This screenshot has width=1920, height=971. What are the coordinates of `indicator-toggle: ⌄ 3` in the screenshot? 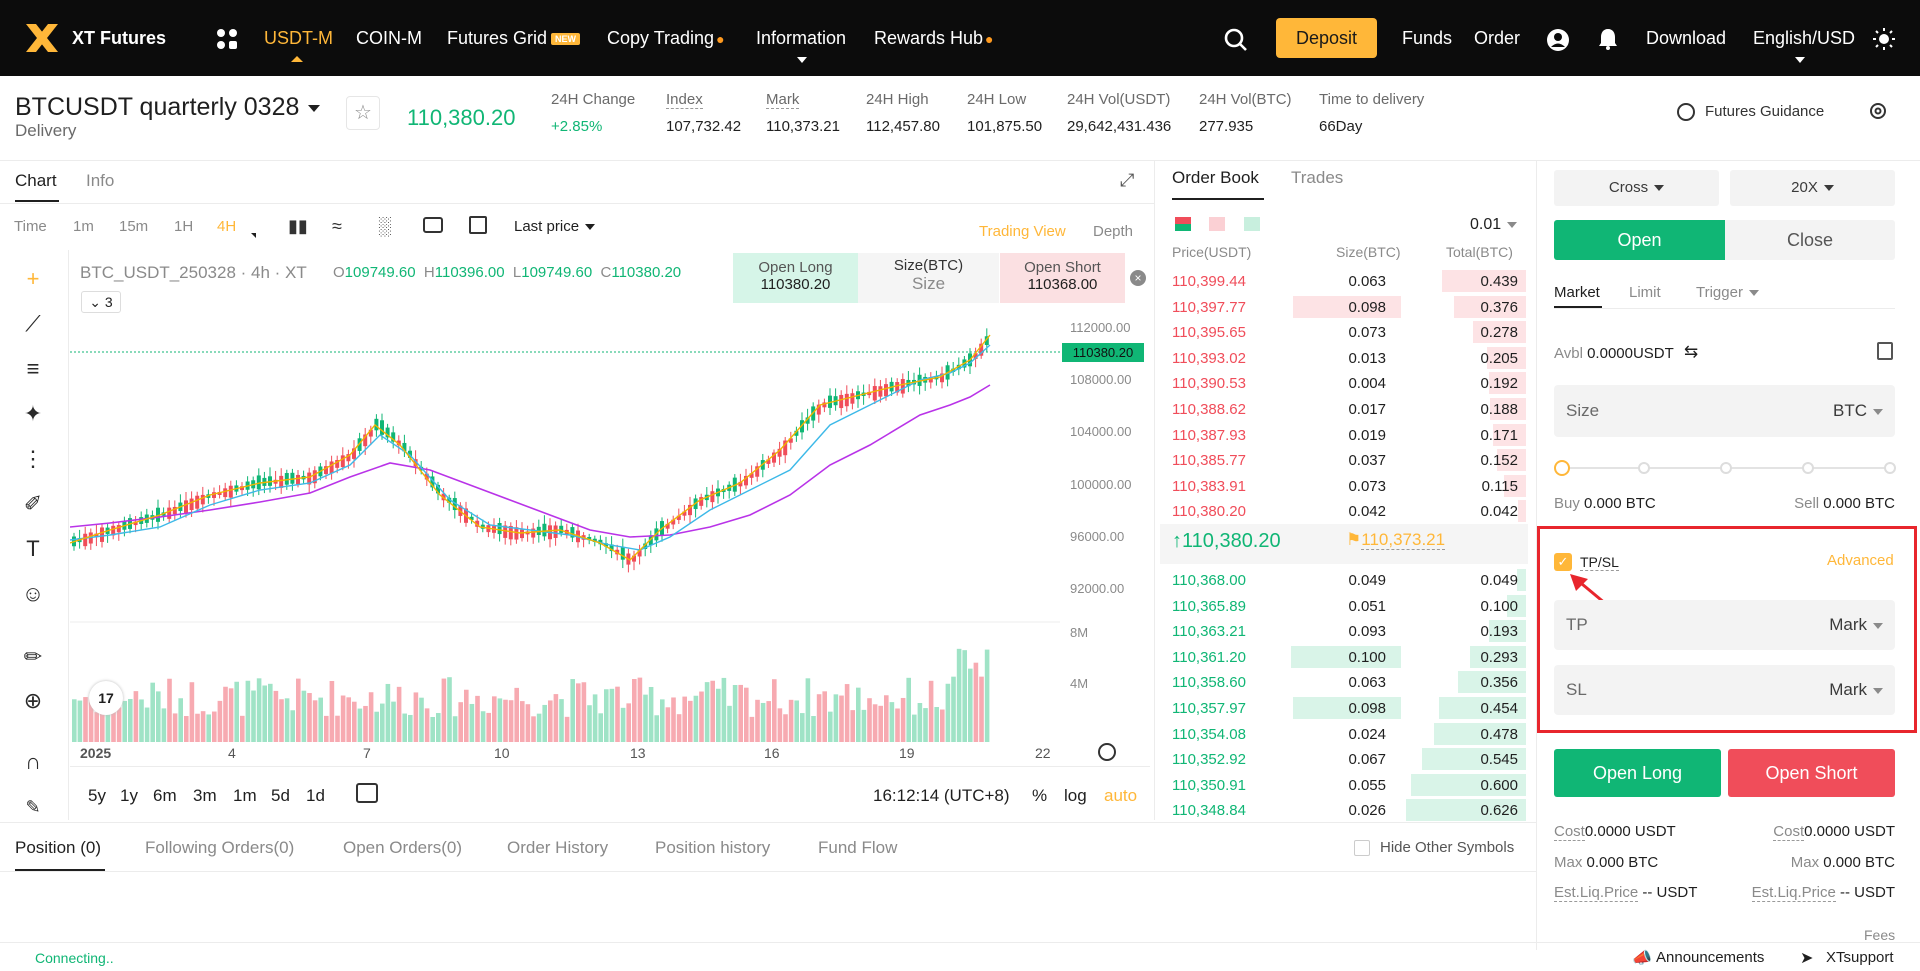 It's located at (101, 302).